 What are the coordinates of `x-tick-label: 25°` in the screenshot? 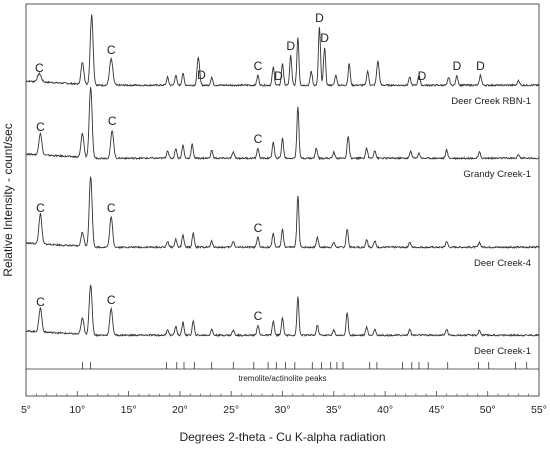 It's located at (231, 410).